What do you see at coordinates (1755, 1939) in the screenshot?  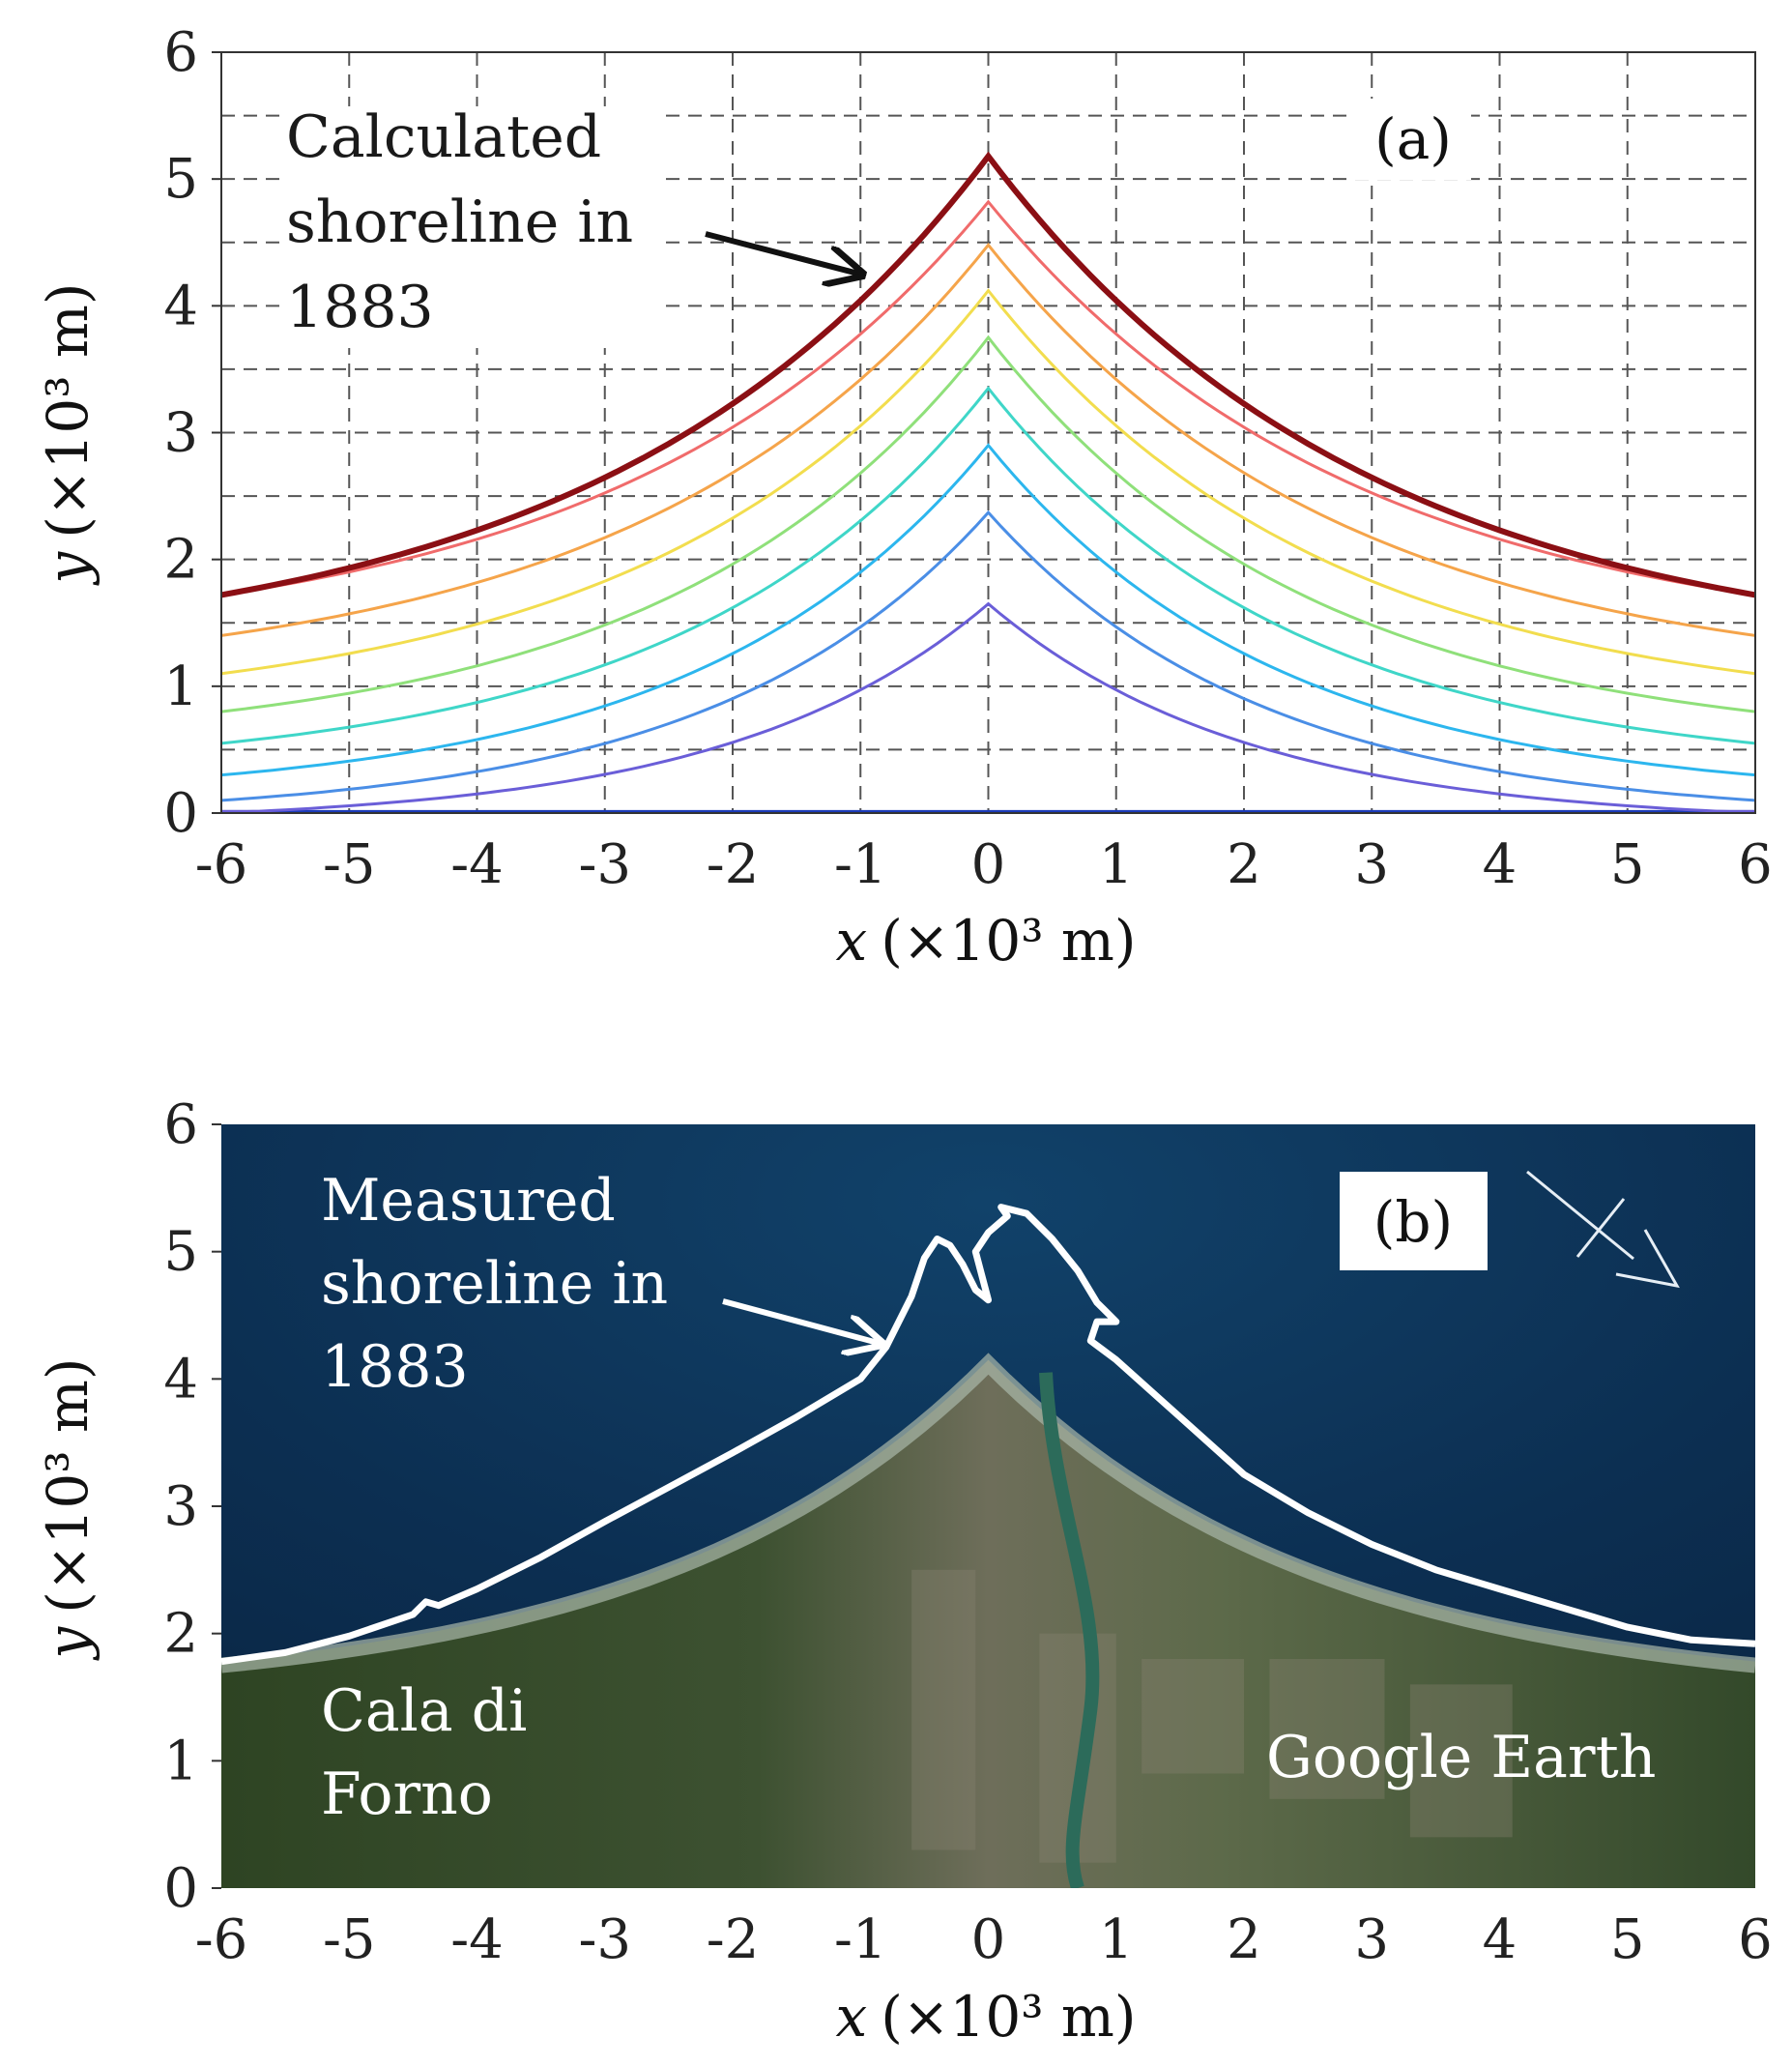 I see `panel-b-x-tick-label: 6` at bounding box center [1755, 1939].